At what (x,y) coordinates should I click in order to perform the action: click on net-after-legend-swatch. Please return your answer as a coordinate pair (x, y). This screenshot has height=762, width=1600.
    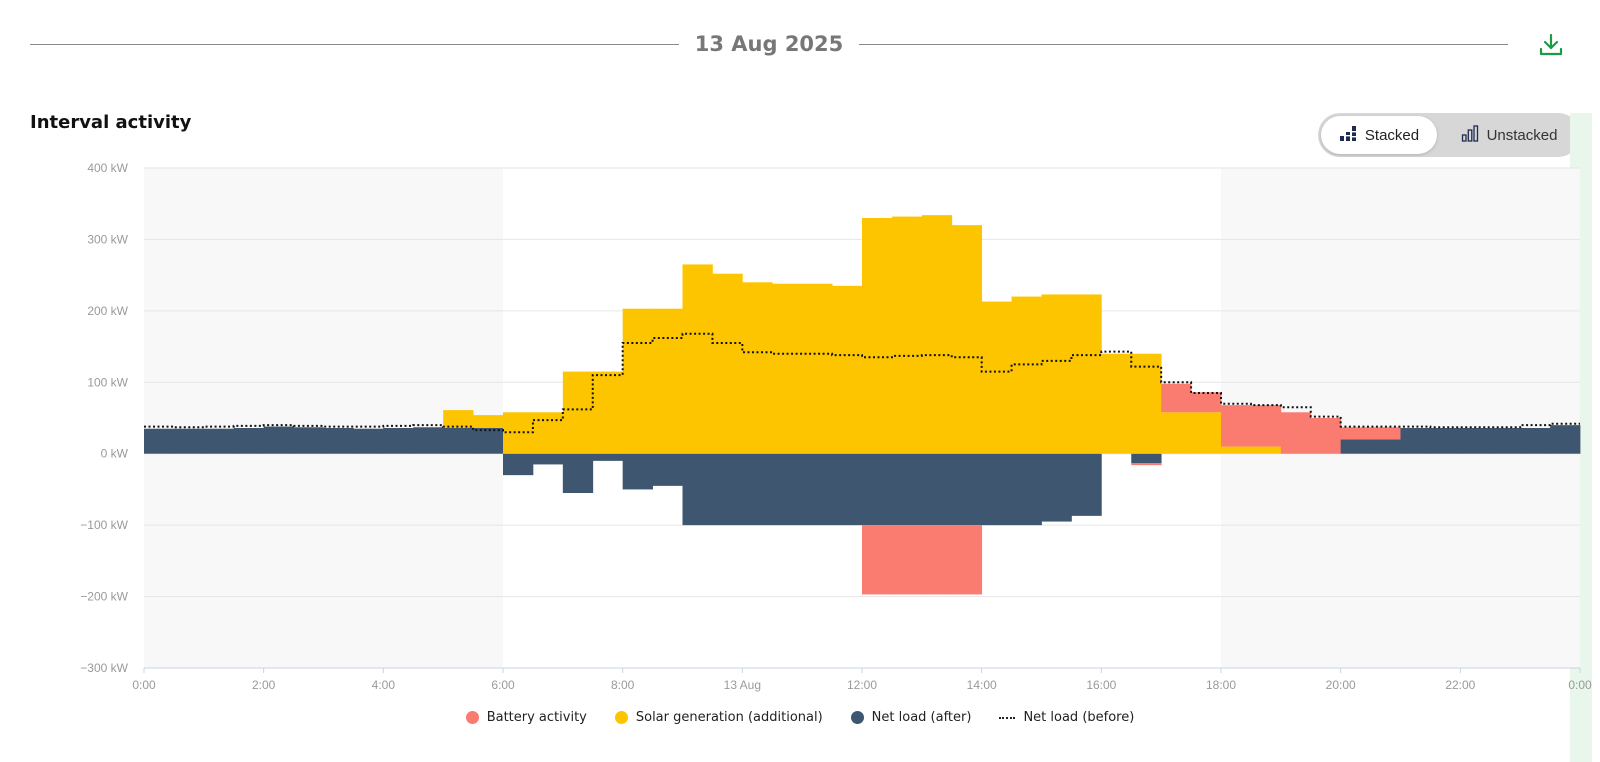
    Looking at the image, I should click on (857, 717).